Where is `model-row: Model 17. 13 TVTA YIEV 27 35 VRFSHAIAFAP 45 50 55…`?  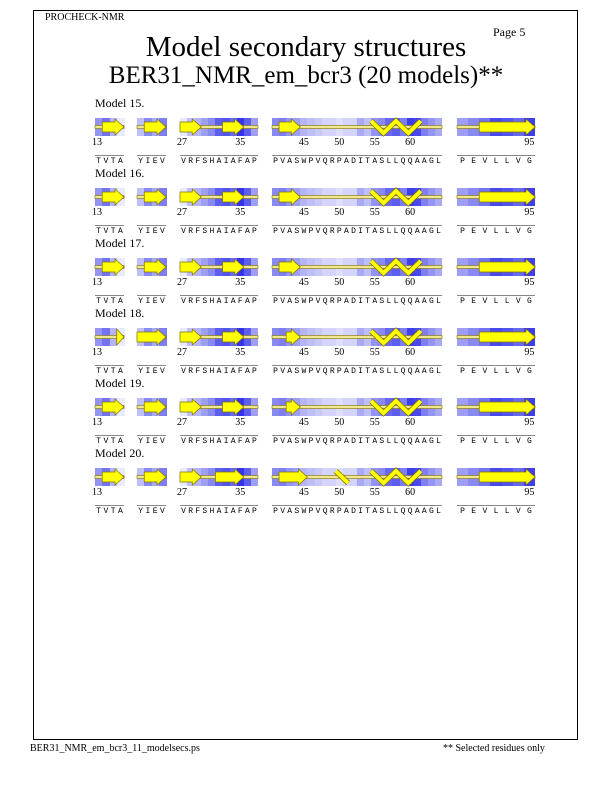 model-row: Model 17. 13 TVTA YIEV 27 35 VRFSHAIAFAP 45 50 55… is located at coordinates (306, 271).